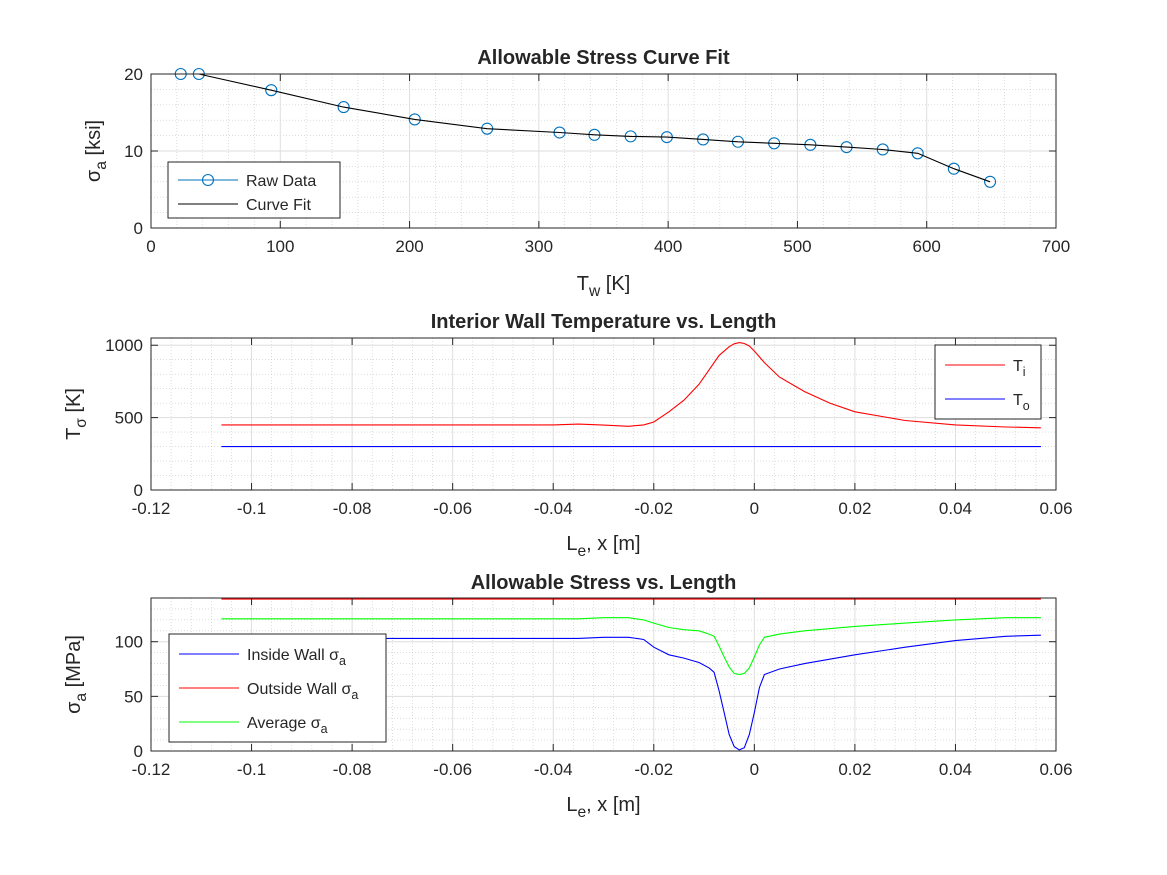  I want to click on series-curve-fit-line, so click(585, 128).